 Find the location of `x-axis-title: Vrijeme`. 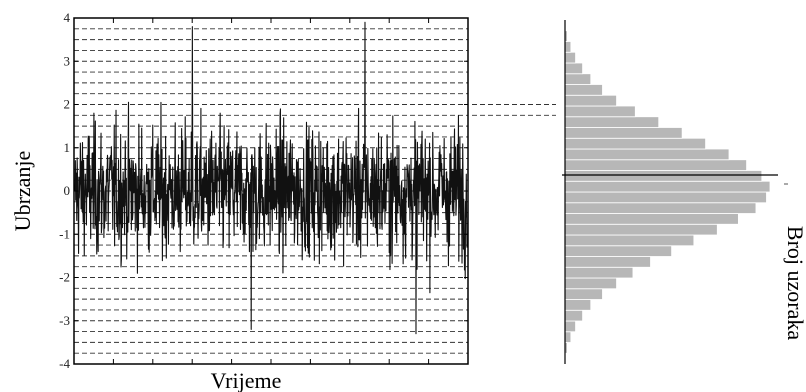

x-axis-title: Vrijeme is located at coordinates (246, 380).